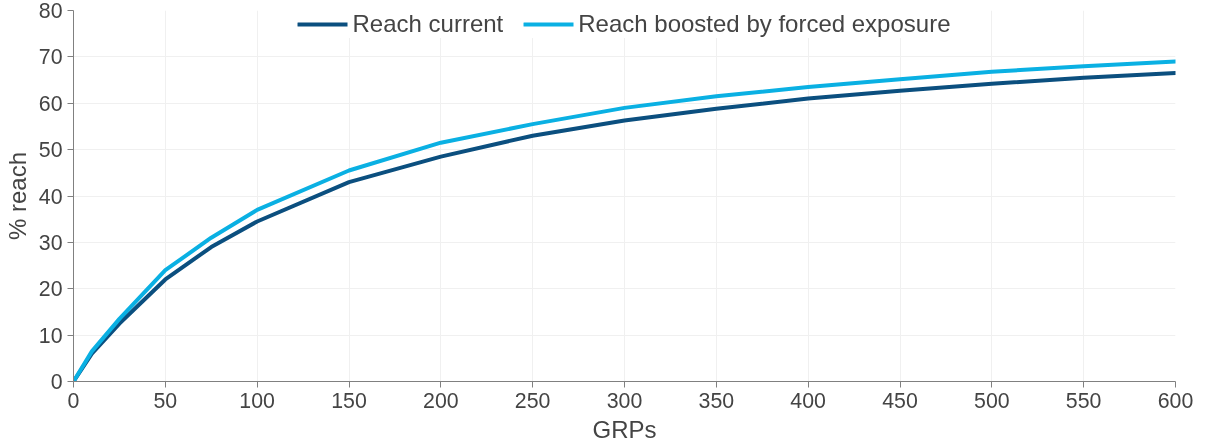  I want to click on x-tick-label: 500, so click(992, 400).